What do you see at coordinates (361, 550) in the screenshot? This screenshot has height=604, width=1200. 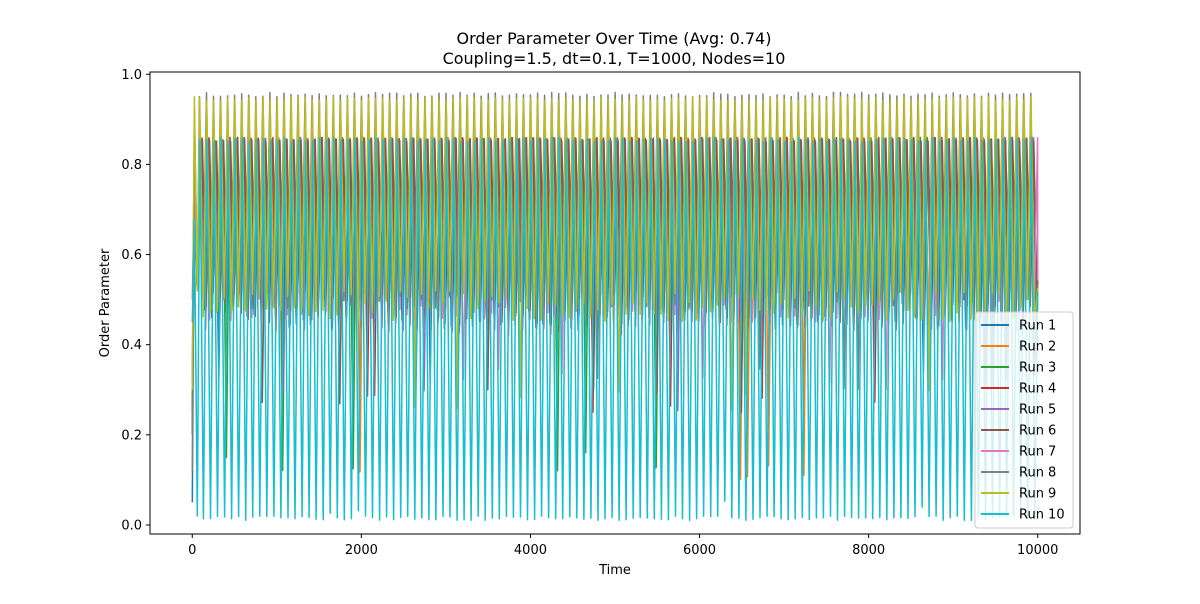 I see `x-tick-label: 2000` at bounding box center [361, 550].